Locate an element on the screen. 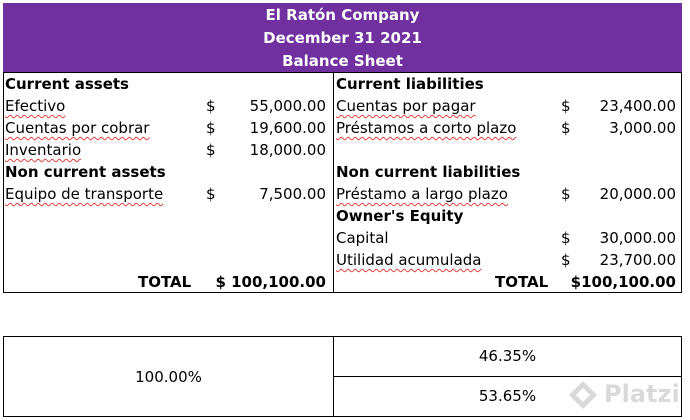 This screenshot has width=690, height=420. liability-amount: 3,000.00 is located at coordinates (642, 128).